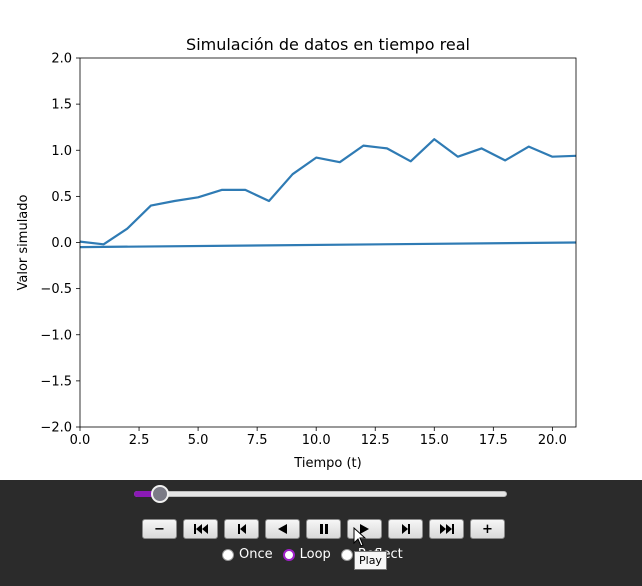 Image resolution: width=642 pixels, height=586 pixels. Describe the element at coordinates (80, 440) in the screenshot. I see `x-tick-label: 0.0` at that location.